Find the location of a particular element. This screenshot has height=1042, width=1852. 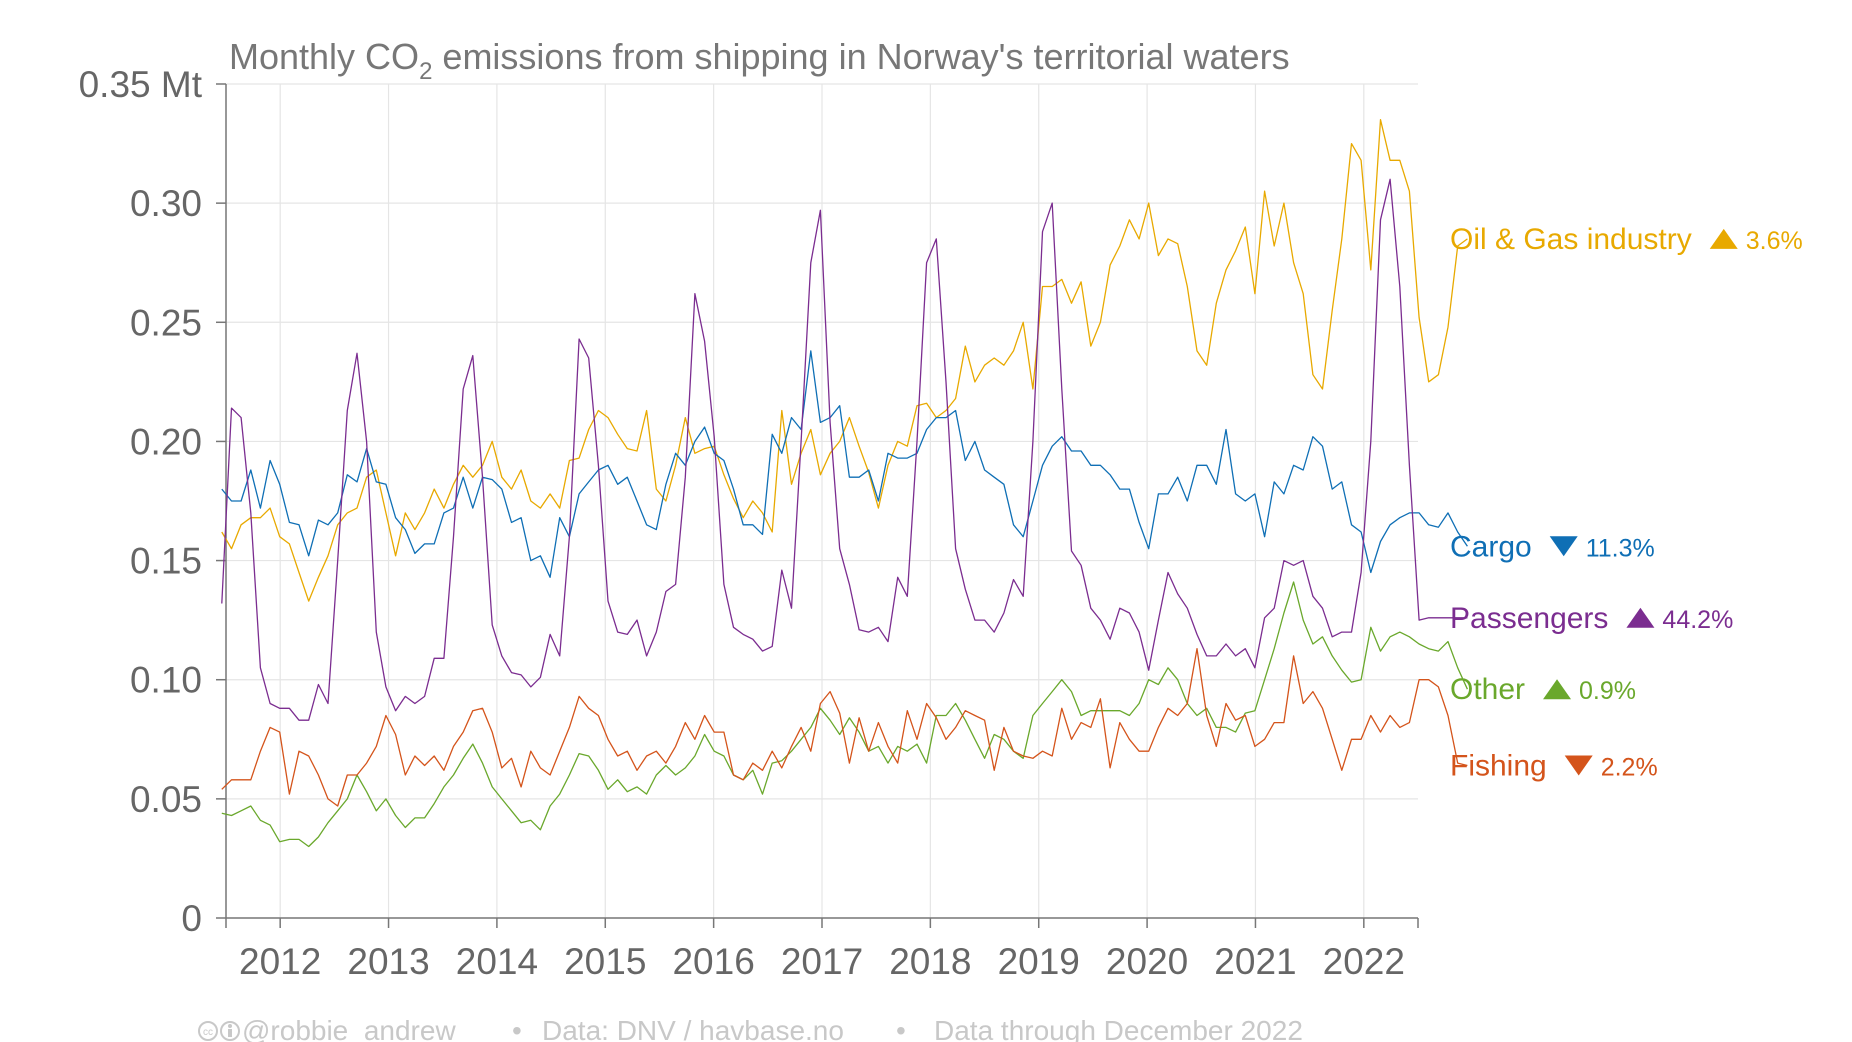

x-tick-label: 2016 is located at coordinates (713, 961).